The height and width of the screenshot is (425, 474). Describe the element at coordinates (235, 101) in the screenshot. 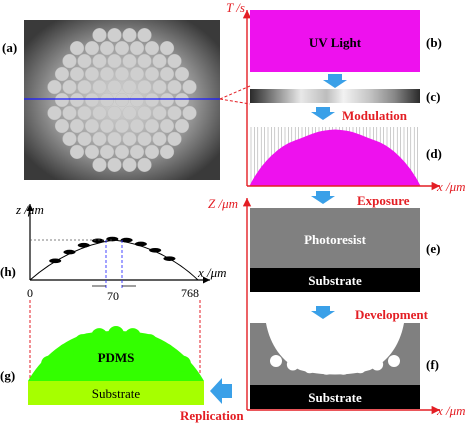

I see `projection-line-bottom` at that location.